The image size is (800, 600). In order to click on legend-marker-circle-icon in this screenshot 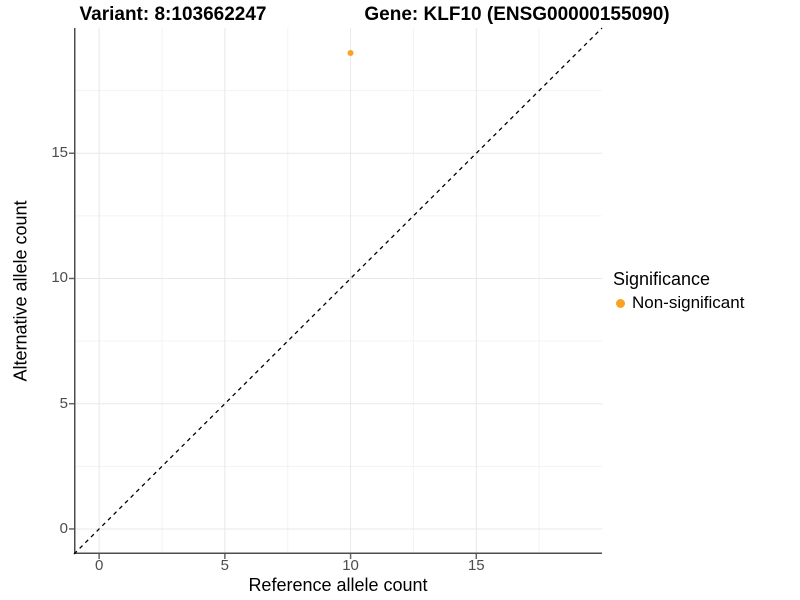, I will do `click(620, 303)`.